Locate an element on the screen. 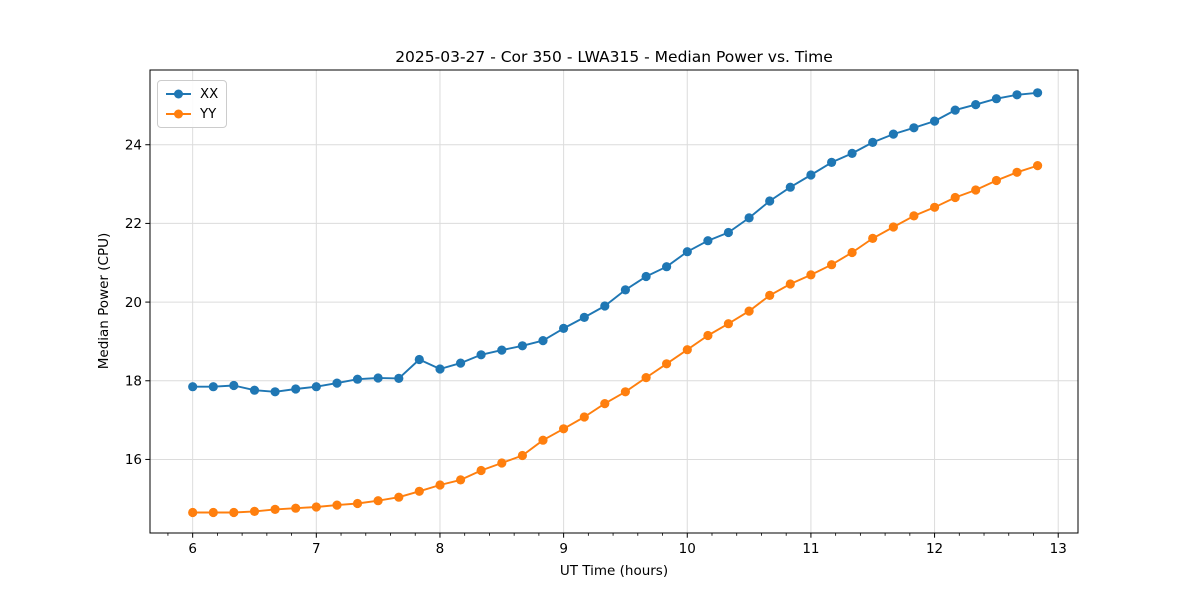  x-tick-label: 11 is located at coordinates (810, 549).